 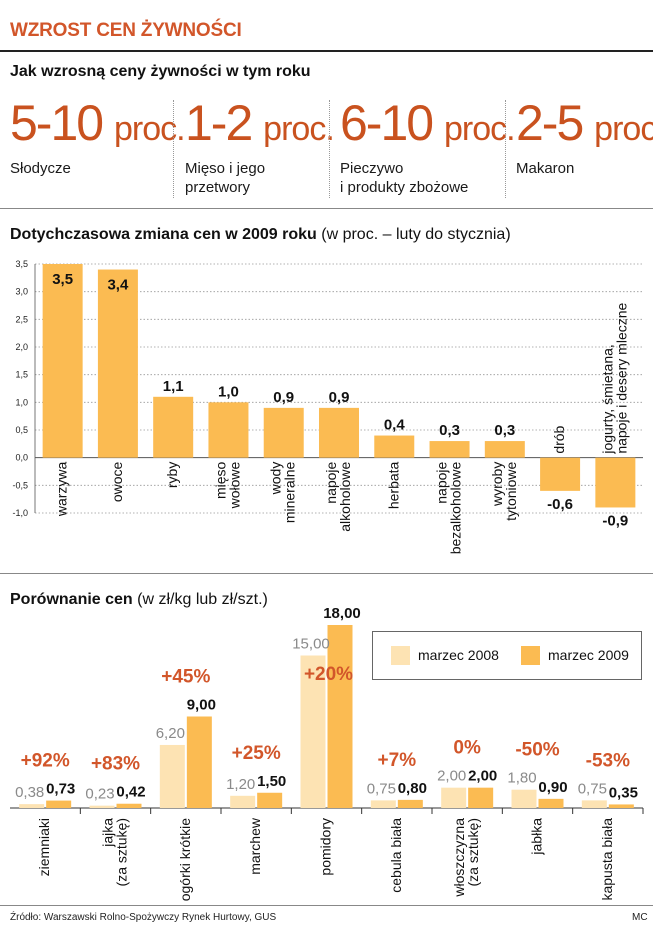 I want to click on change-label: -50%, so click(x=537, y=750).